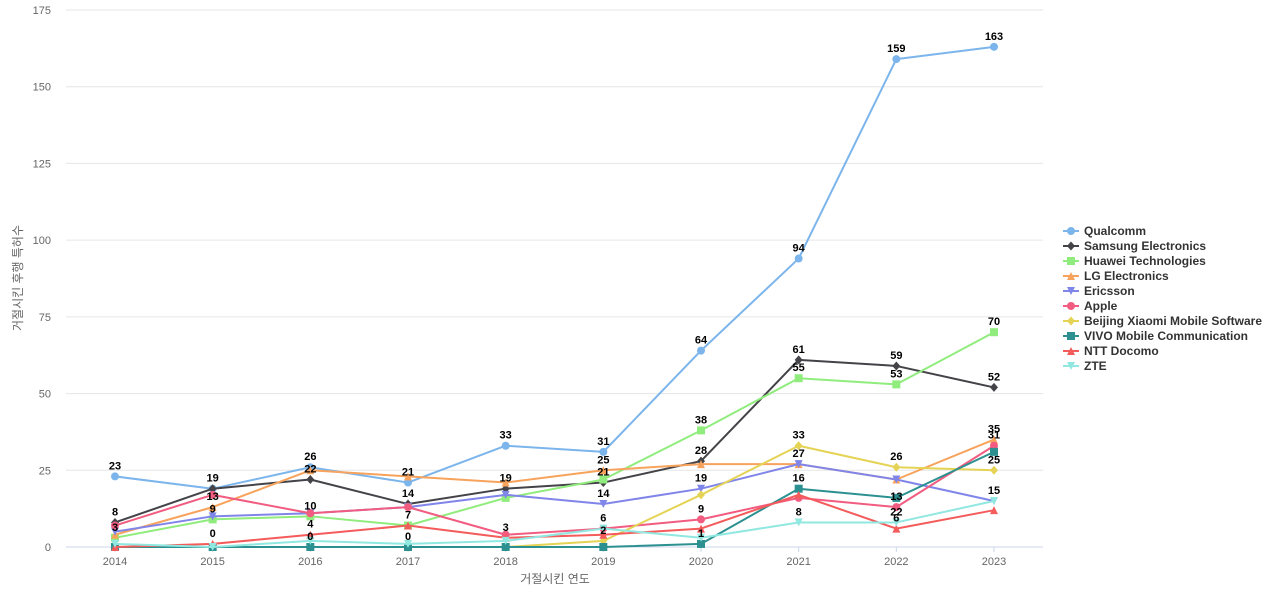  I want to click on data-label: 159, so click(896, 49).